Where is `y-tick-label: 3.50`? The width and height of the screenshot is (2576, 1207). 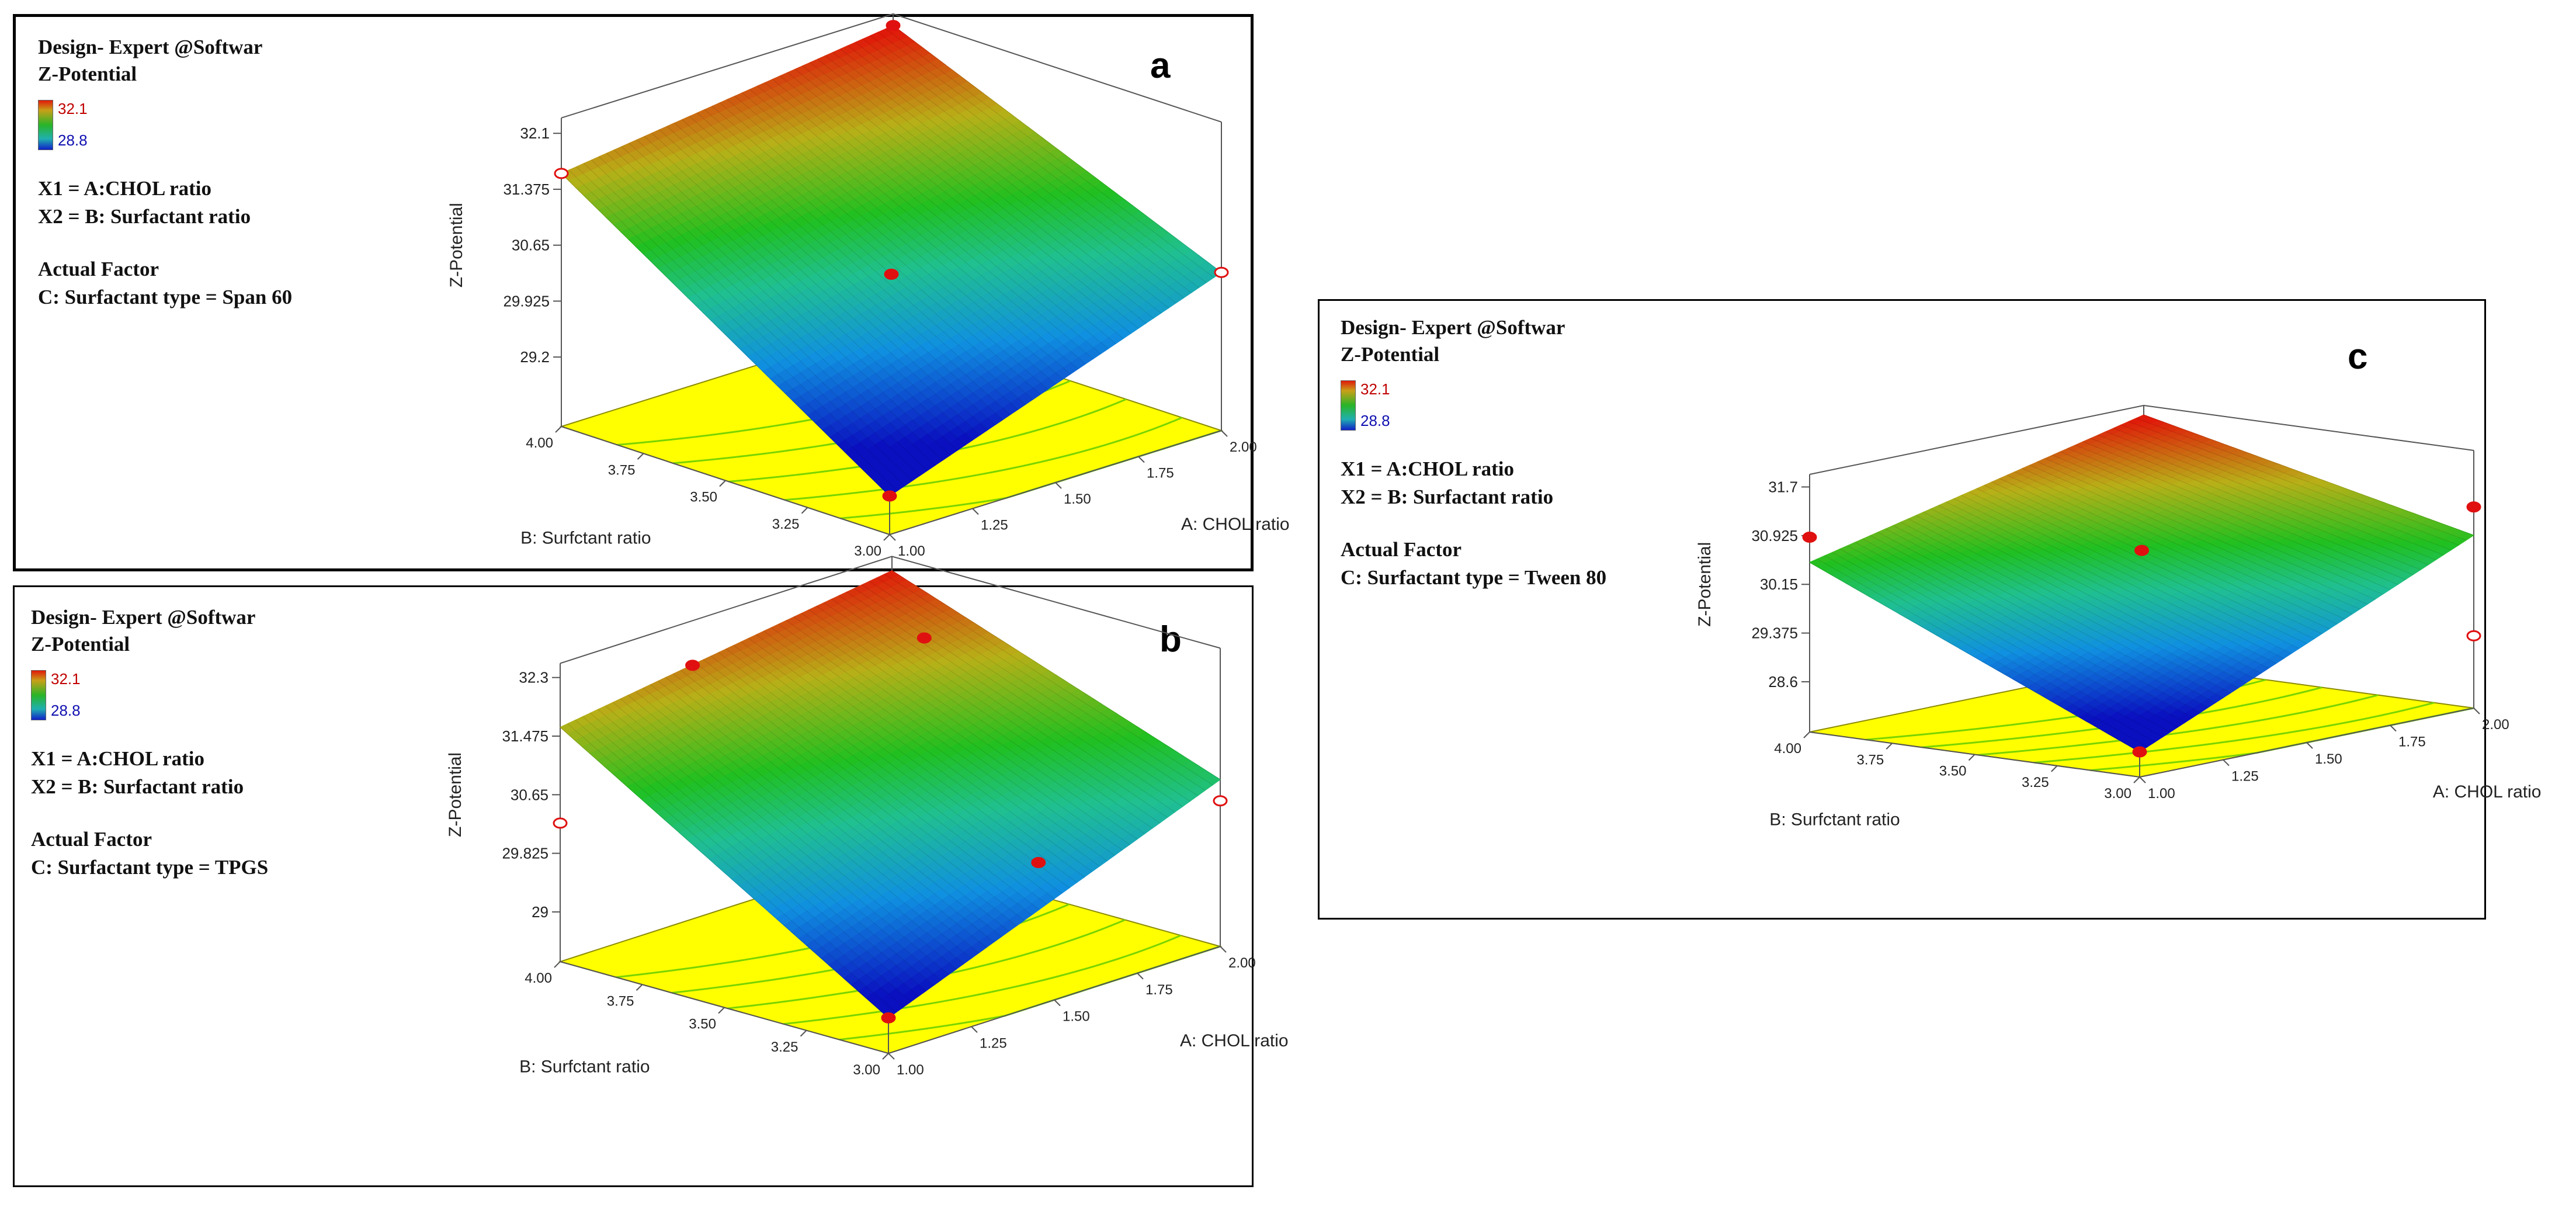
y-tick-label: 3.50 is located at coordinates (702, 1024).